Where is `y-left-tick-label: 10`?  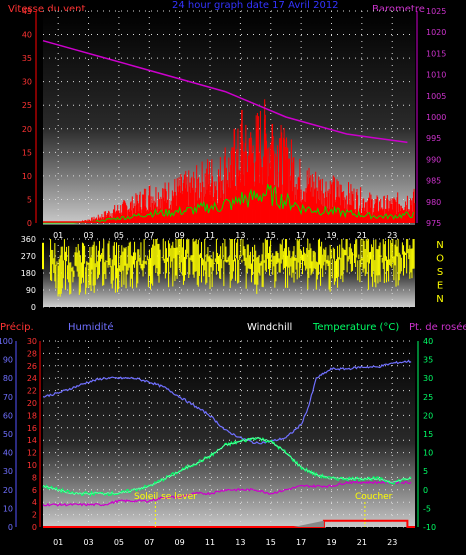
y-left-tick-label: 10 is located at coordinates (27, 176).